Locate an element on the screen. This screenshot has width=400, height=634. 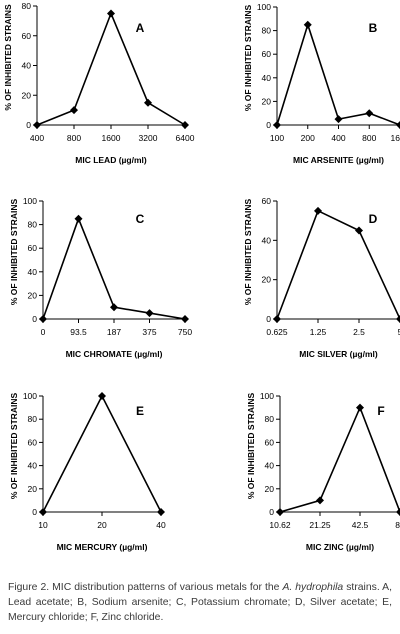
caption-species: A. hydrophila is located at coordinates (313, 587).